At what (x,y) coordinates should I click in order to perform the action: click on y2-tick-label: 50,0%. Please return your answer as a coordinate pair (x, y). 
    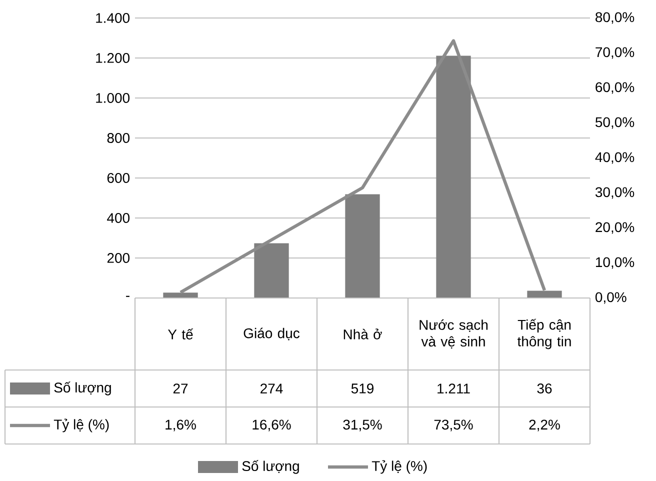
    Looking at the image, I should click on (614, 123).